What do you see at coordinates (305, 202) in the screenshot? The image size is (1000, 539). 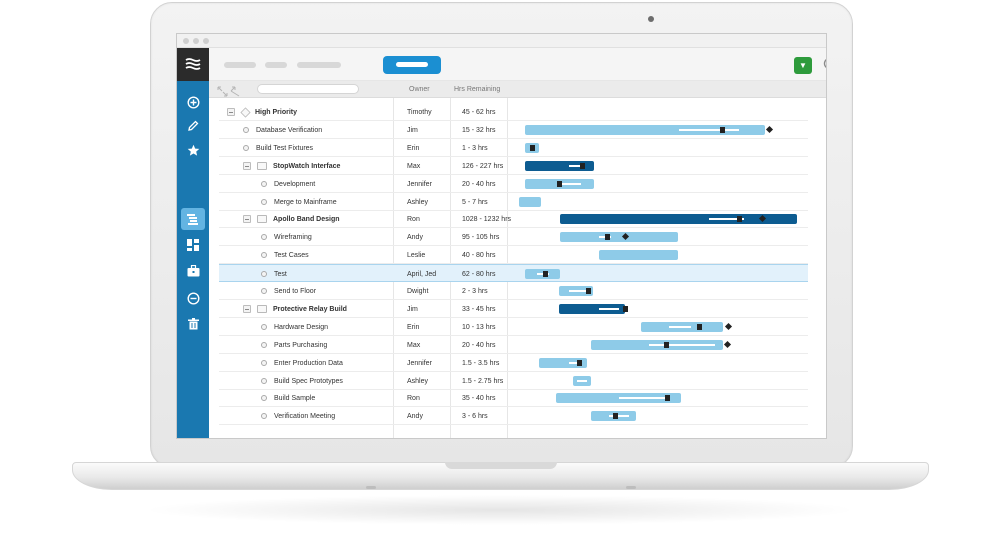 I see `task-name: Merge to Mainframe` at bounding box center [305, 202].